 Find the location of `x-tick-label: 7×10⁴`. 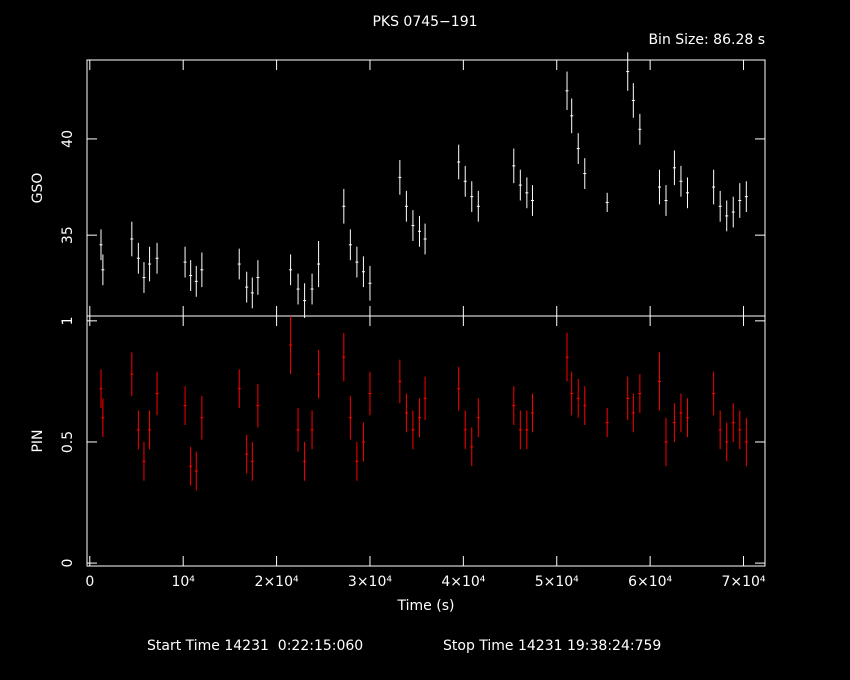

x-tick-label: 7×10⁴ is located at coordinates (743, 582).